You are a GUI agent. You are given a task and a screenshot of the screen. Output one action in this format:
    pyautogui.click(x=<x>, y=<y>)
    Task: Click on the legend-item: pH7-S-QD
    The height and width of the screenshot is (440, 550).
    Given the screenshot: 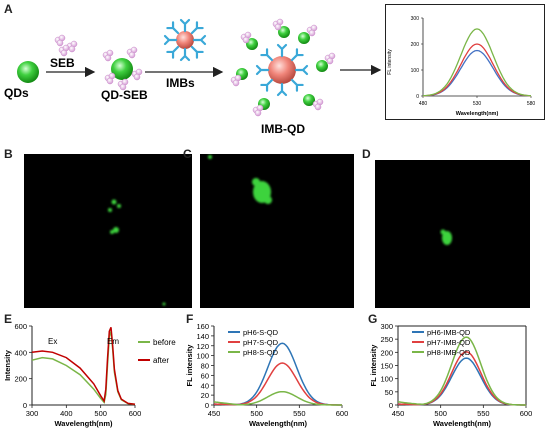 What is the action you would take?
    pyautogui.click(x=261, y=342)
    